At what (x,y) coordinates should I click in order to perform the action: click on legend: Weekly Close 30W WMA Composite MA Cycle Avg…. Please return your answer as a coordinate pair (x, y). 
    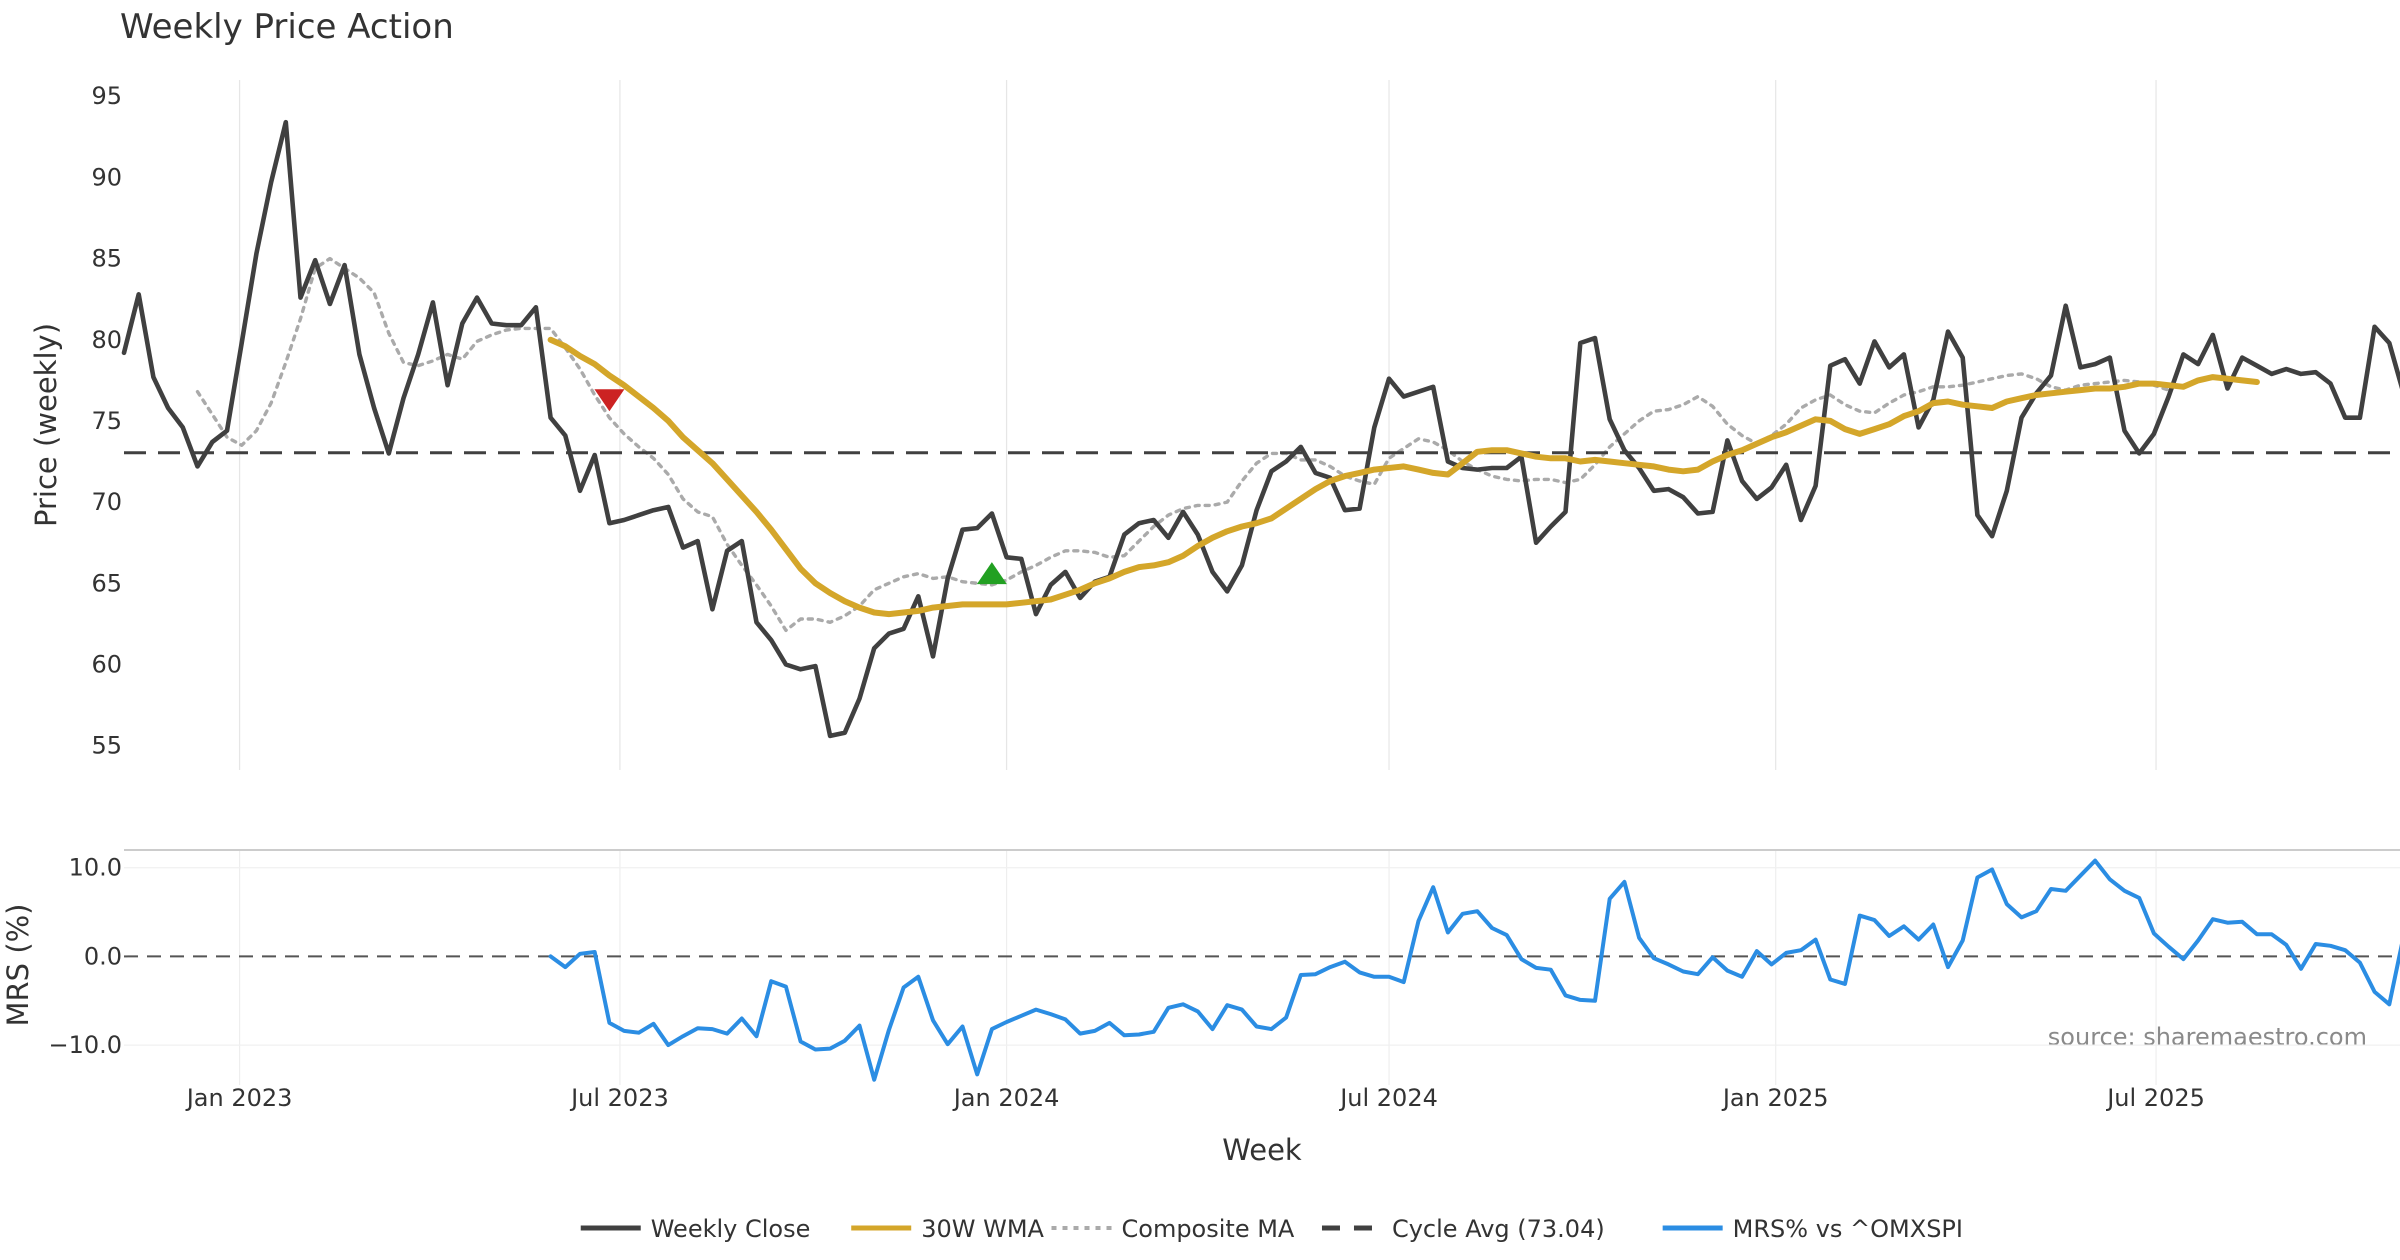
    Looking at the image, I should click on (1271, 1229).